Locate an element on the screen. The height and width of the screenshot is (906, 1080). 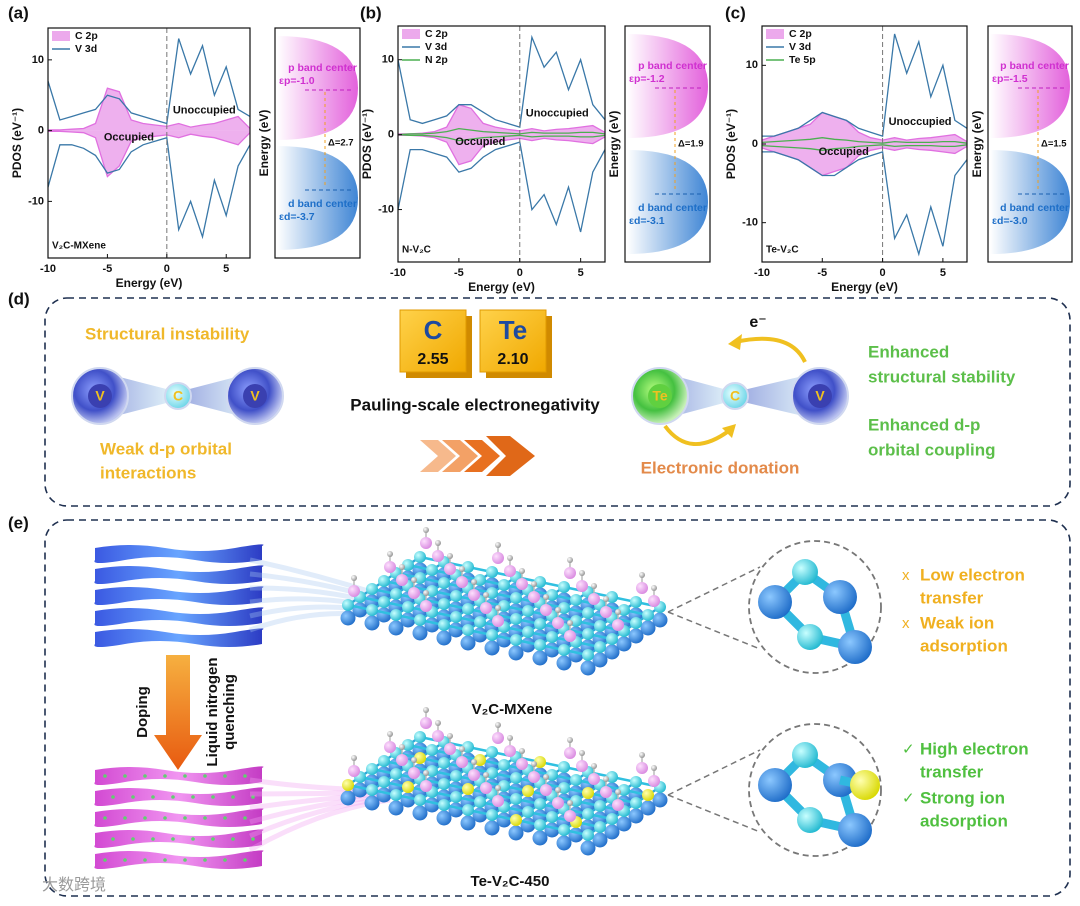
plot-frame is located at coordinates (149, 143).